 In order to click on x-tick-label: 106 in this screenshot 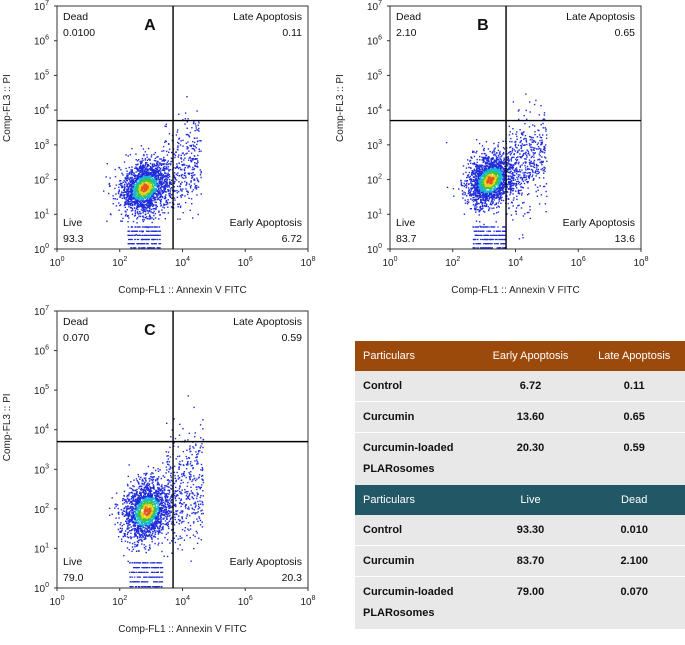, I will do `click(578, 262)`.